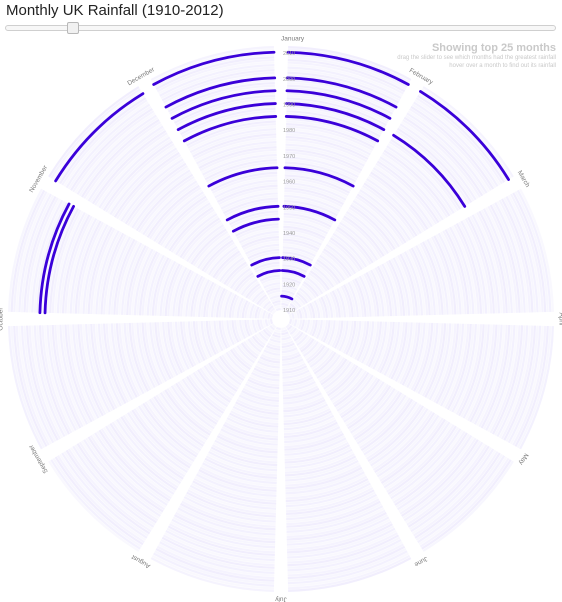 Image resolution: width=562 pixels, height=602 pixels. I want to click on slider-track, so click(280, 28).